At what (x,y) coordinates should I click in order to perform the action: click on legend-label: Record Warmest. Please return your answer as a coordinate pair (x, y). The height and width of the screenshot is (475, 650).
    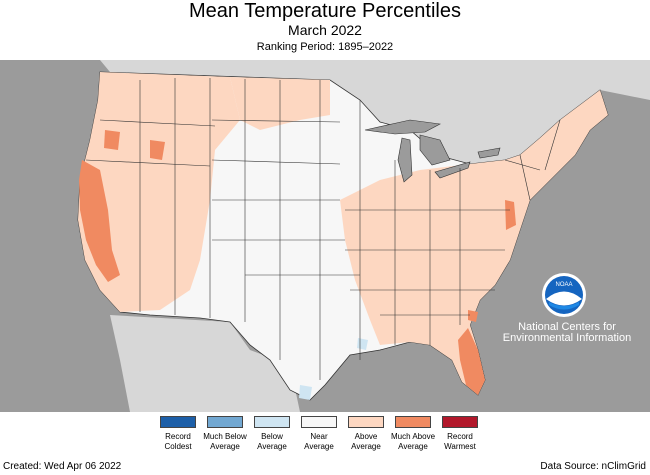
    Looking at the image, I should click on (460, 441).